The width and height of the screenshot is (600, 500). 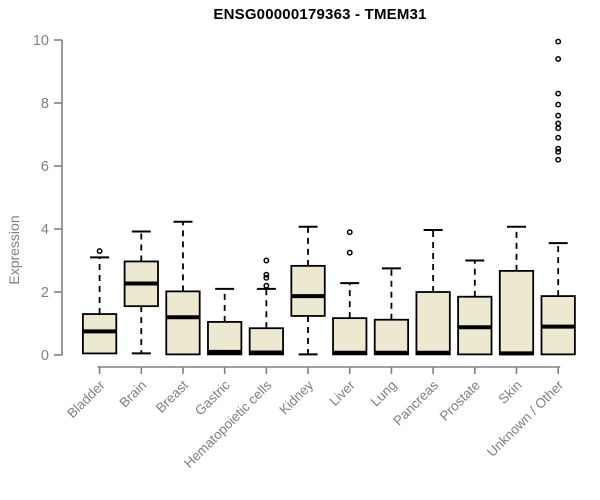 What do you see at coordinates (86, 399) in the screenshot?
I see `x-tick-label-bladder: Bladder` at bounding box center [86, 399].